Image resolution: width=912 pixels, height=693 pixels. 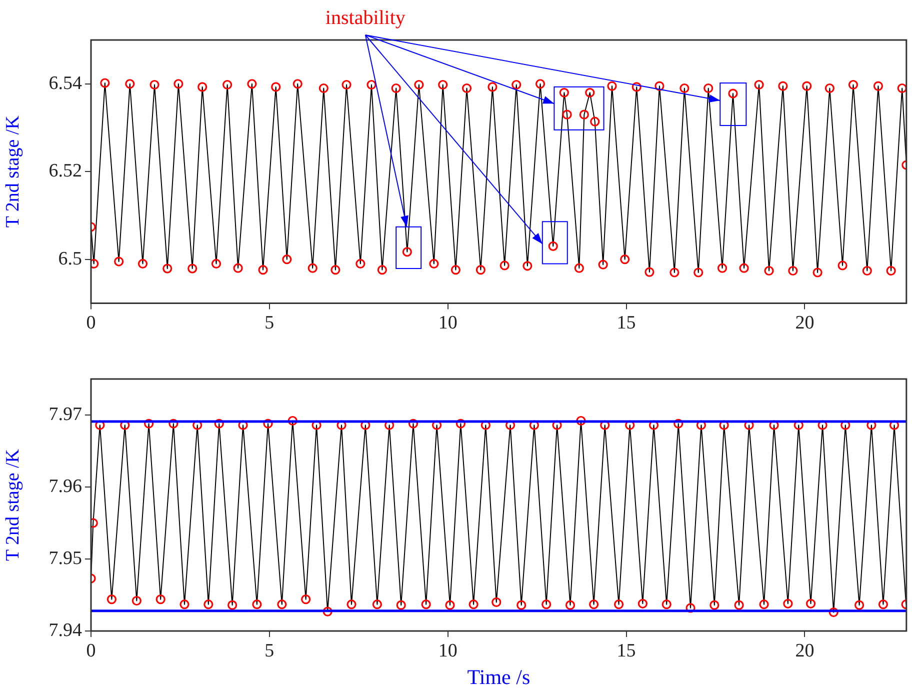 I want to click on y-tick-label: 6.5, so click(x=70, y=259).